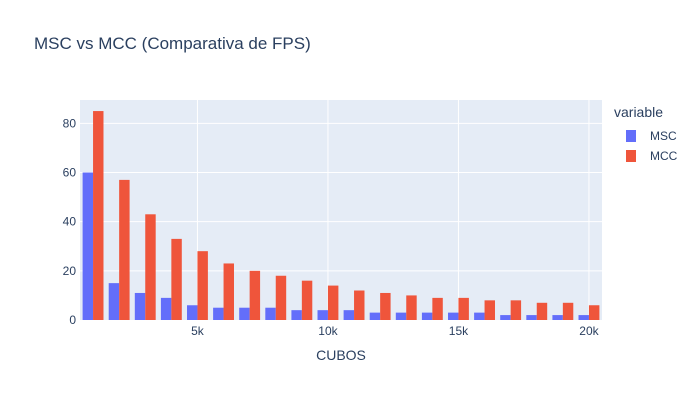 The image size is (696, 400). I want to click on x-tick-label: 5k, so click(198, 331).